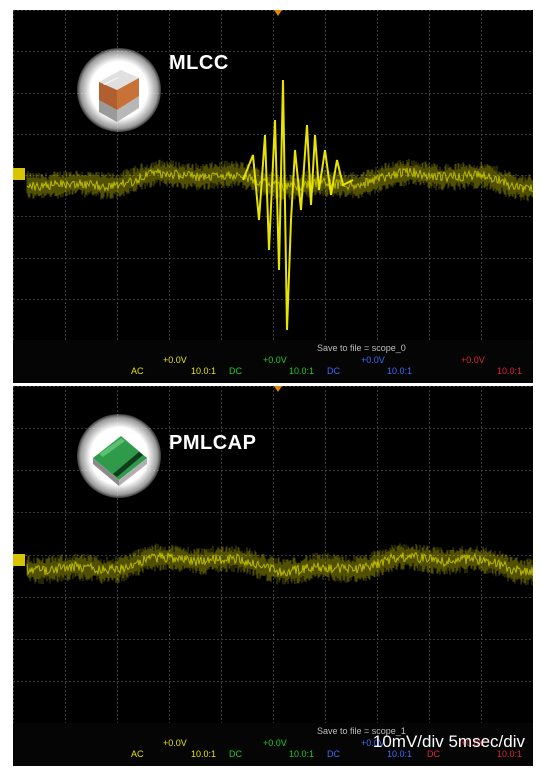 The width and height of the screenshot is (541, 771). Describe the element at coordinates (361, 731) in the screenshot. I see `save-status-text: Save to file = scope_1` at that location.